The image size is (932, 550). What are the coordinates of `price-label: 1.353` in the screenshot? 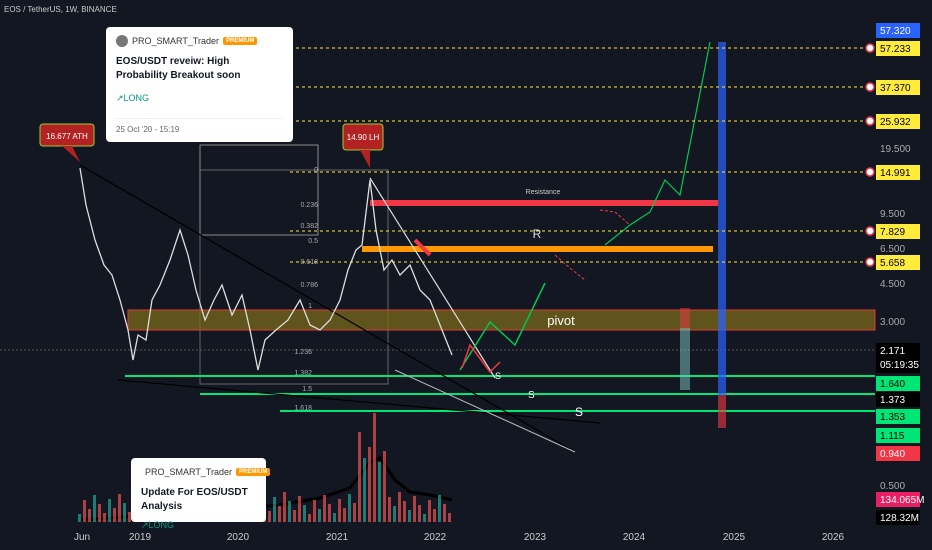 It's located at (892, 417).